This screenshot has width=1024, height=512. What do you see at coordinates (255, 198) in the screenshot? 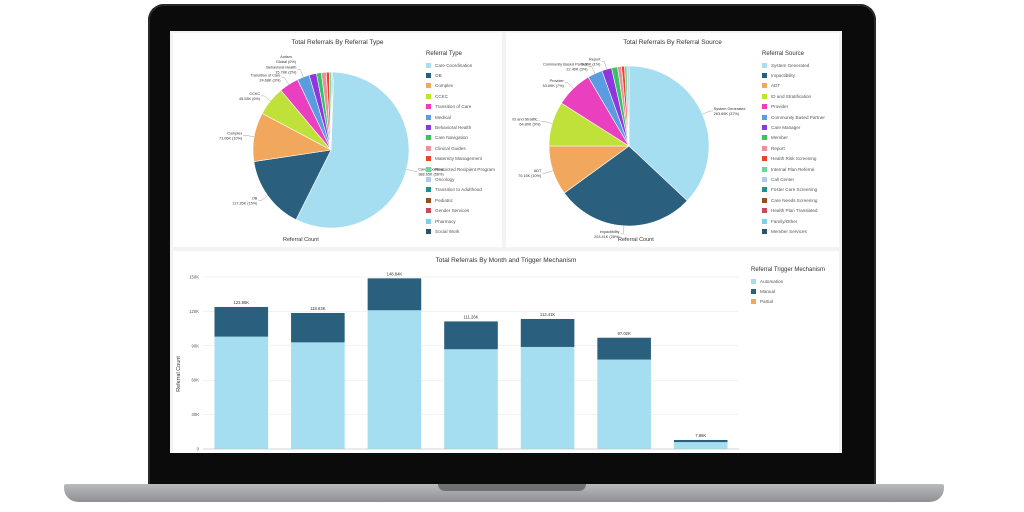
I see `type-slice-label: OB` at bounding box center [255, 198].